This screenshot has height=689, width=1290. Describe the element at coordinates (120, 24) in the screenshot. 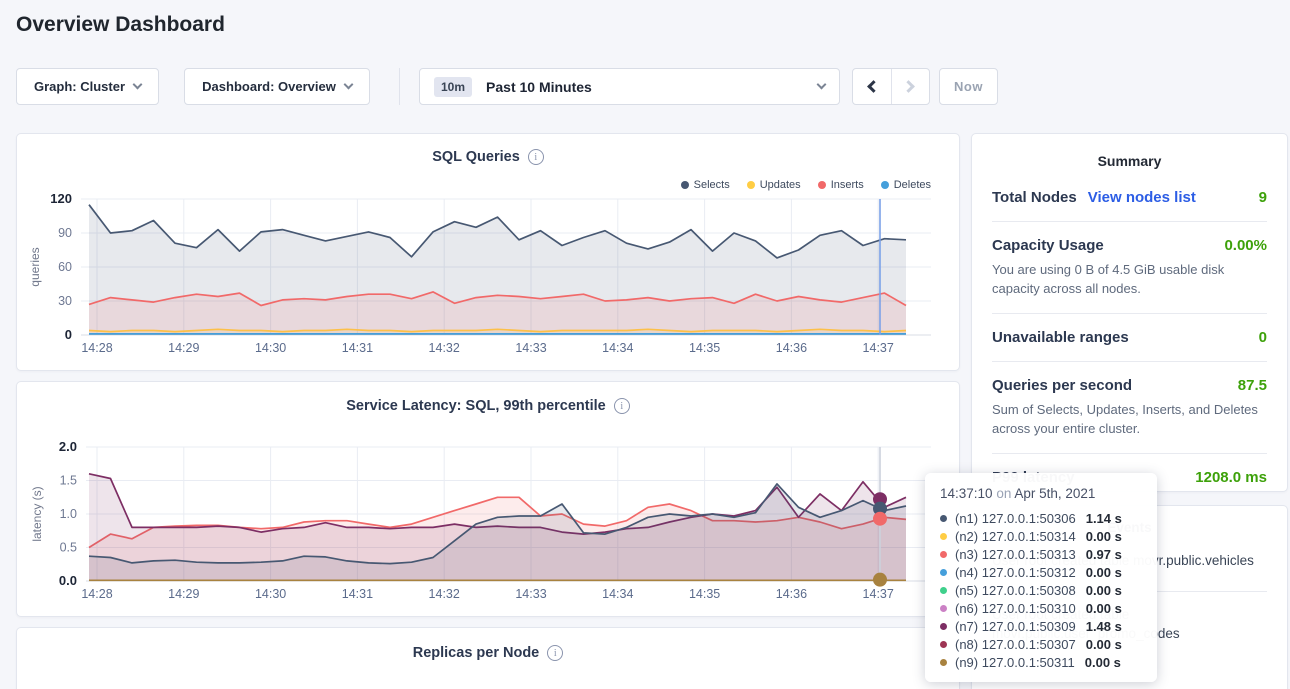

I see `page-title: Overview Dashboard` at that location.